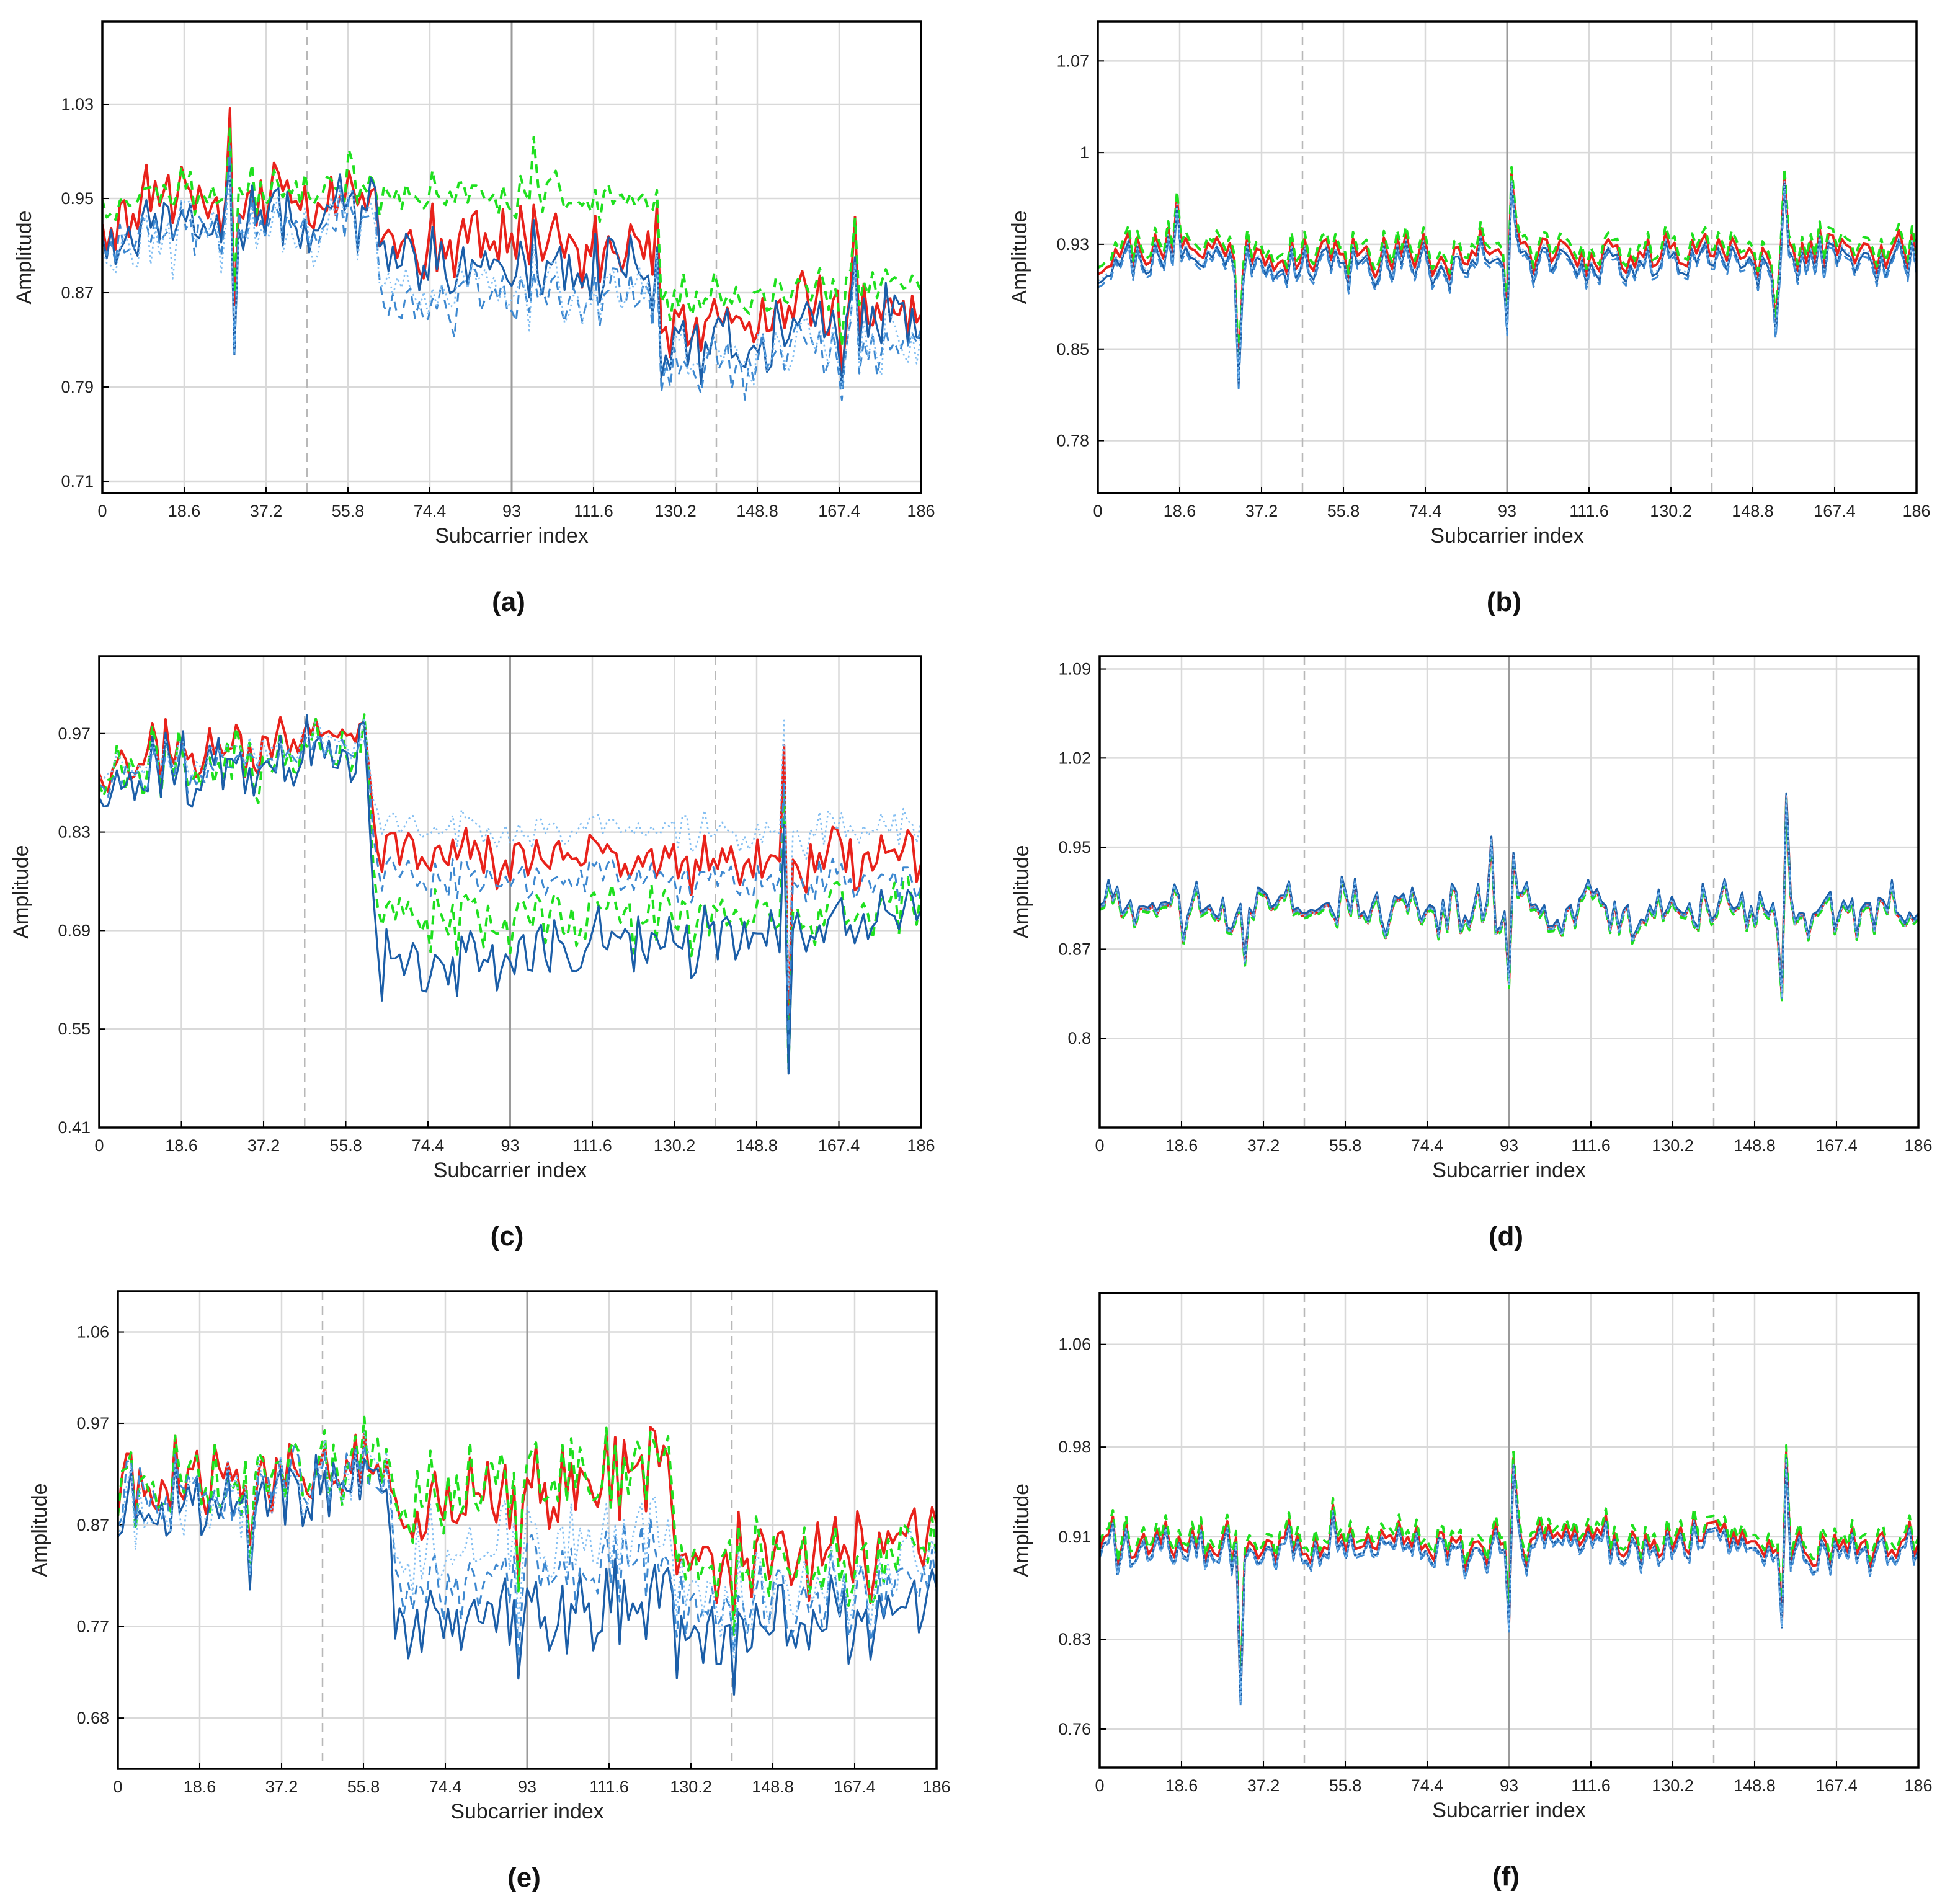  Describe the element at coordinates (74, 1029) in the screenshot. I see `y-tick-label: 0.55` at that location.